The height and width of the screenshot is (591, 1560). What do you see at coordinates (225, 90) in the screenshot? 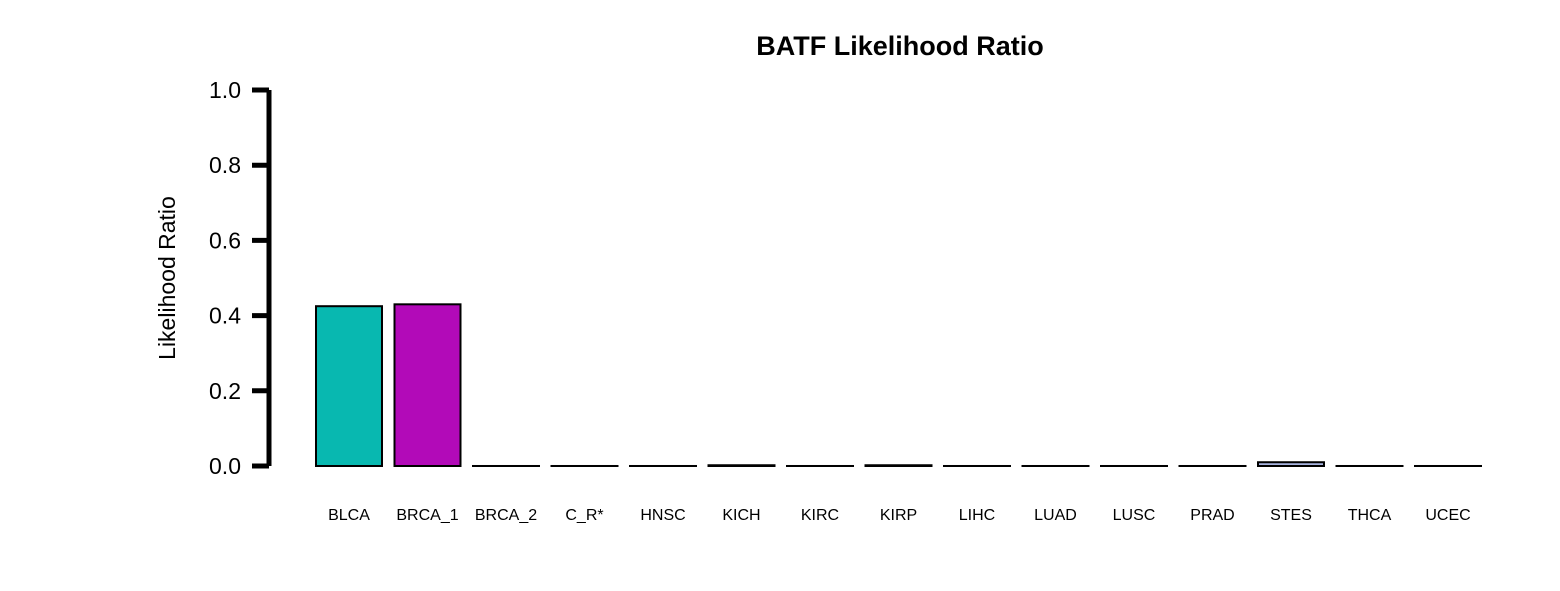
I see `y-tick-label: 1.0` at bounding box center [225, 90].